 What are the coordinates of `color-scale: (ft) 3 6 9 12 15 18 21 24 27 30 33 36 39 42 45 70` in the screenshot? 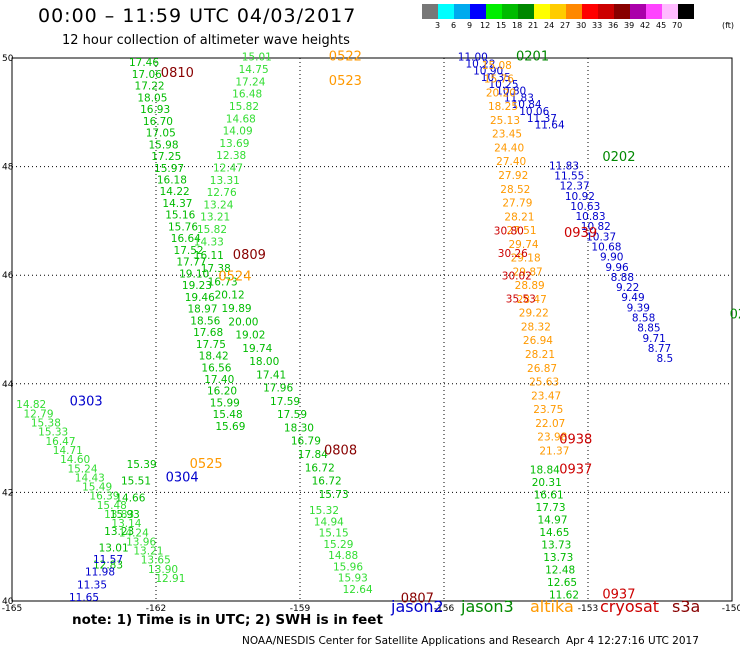 It's located at (581, 18).